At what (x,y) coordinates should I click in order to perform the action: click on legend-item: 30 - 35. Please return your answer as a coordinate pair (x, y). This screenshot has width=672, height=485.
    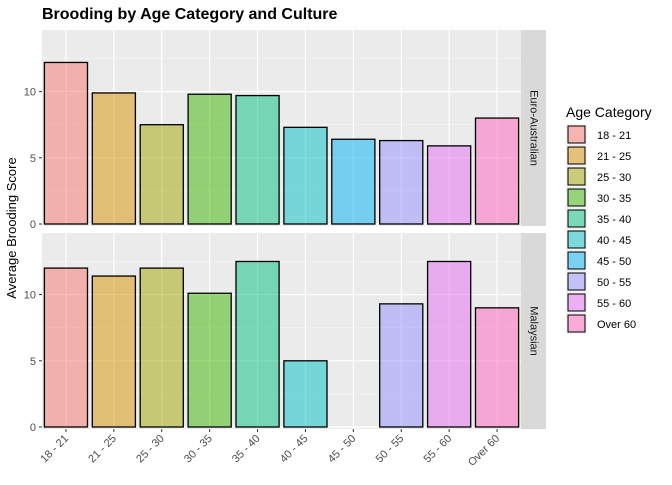
    Looking at the image, I should click on (598, 197).